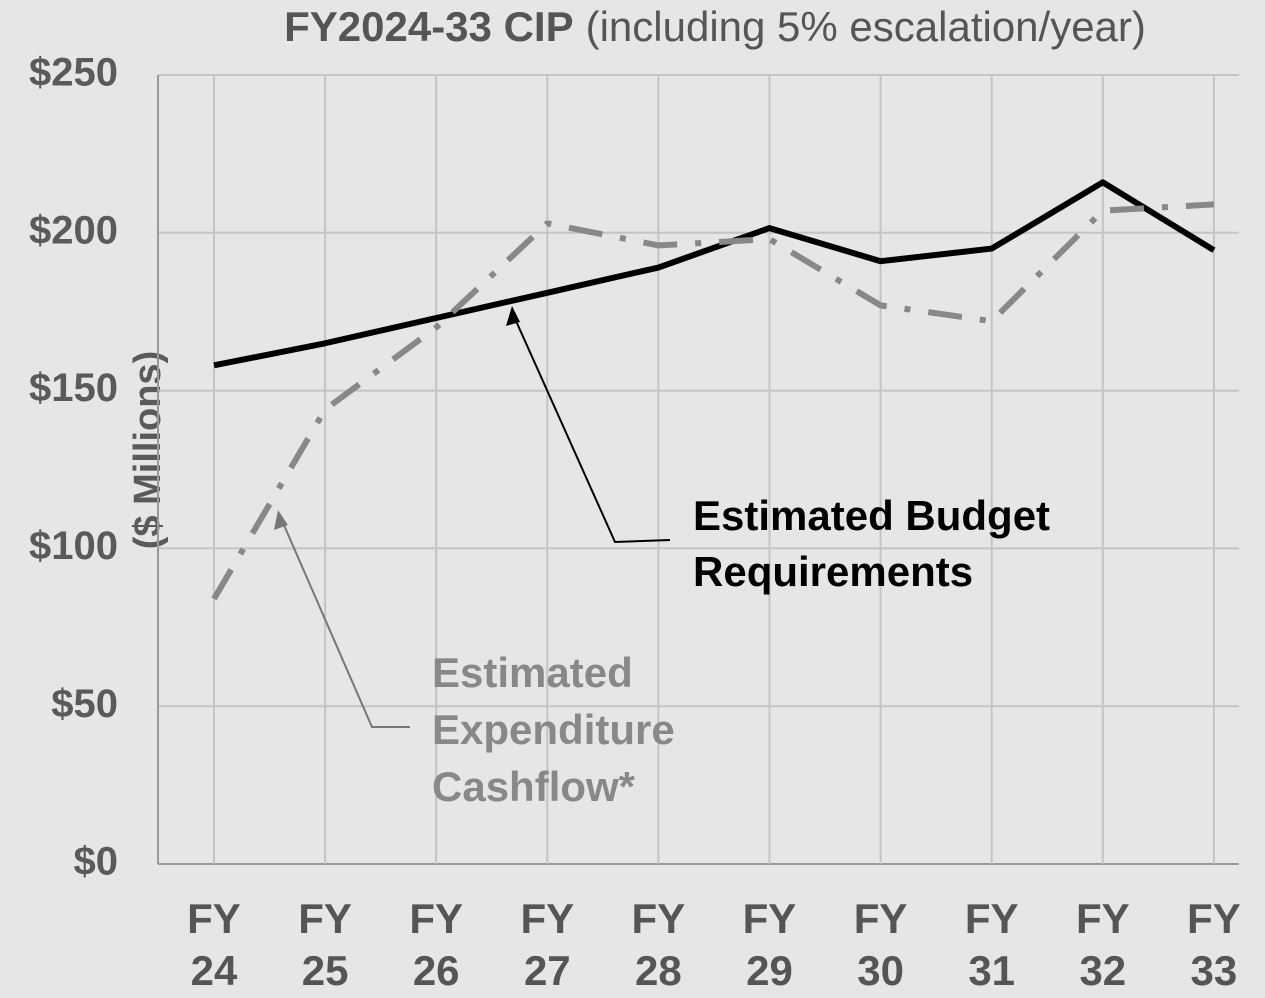  Describe the element at coordinates (73, 73) in the screenshot. I see `y-tick-label: $250` at that location.